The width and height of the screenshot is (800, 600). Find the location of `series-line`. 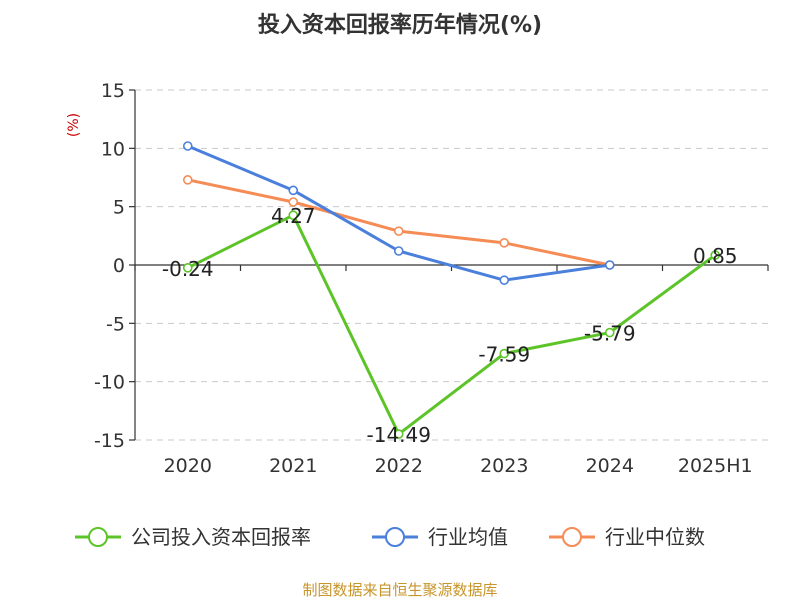

series-line is located at coordinates (398, 213).